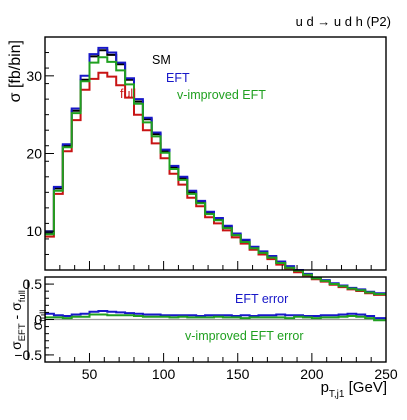 Image resolution: width=407 pixels, height=420 pixels. I want to click on main-x-axis, so click(223, 265).